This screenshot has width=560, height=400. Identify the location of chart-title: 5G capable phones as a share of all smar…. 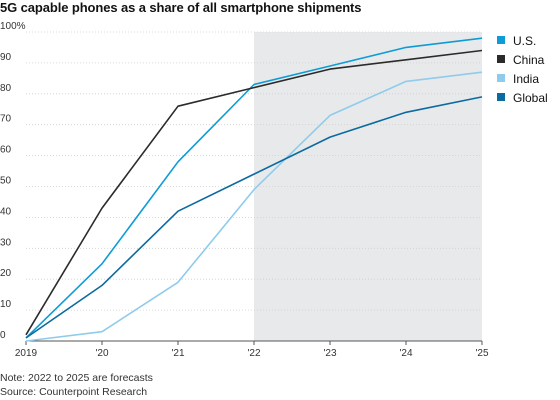
(181, 7).